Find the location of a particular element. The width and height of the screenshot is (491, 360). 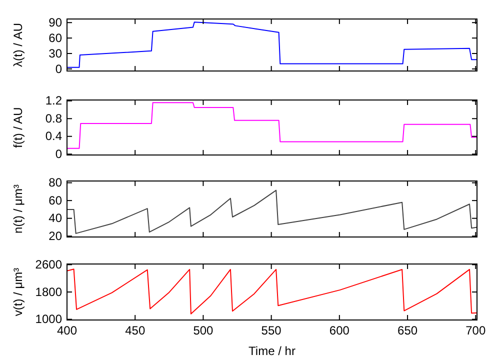

y-tick-label: 30 is located at coordinates (55, 53).